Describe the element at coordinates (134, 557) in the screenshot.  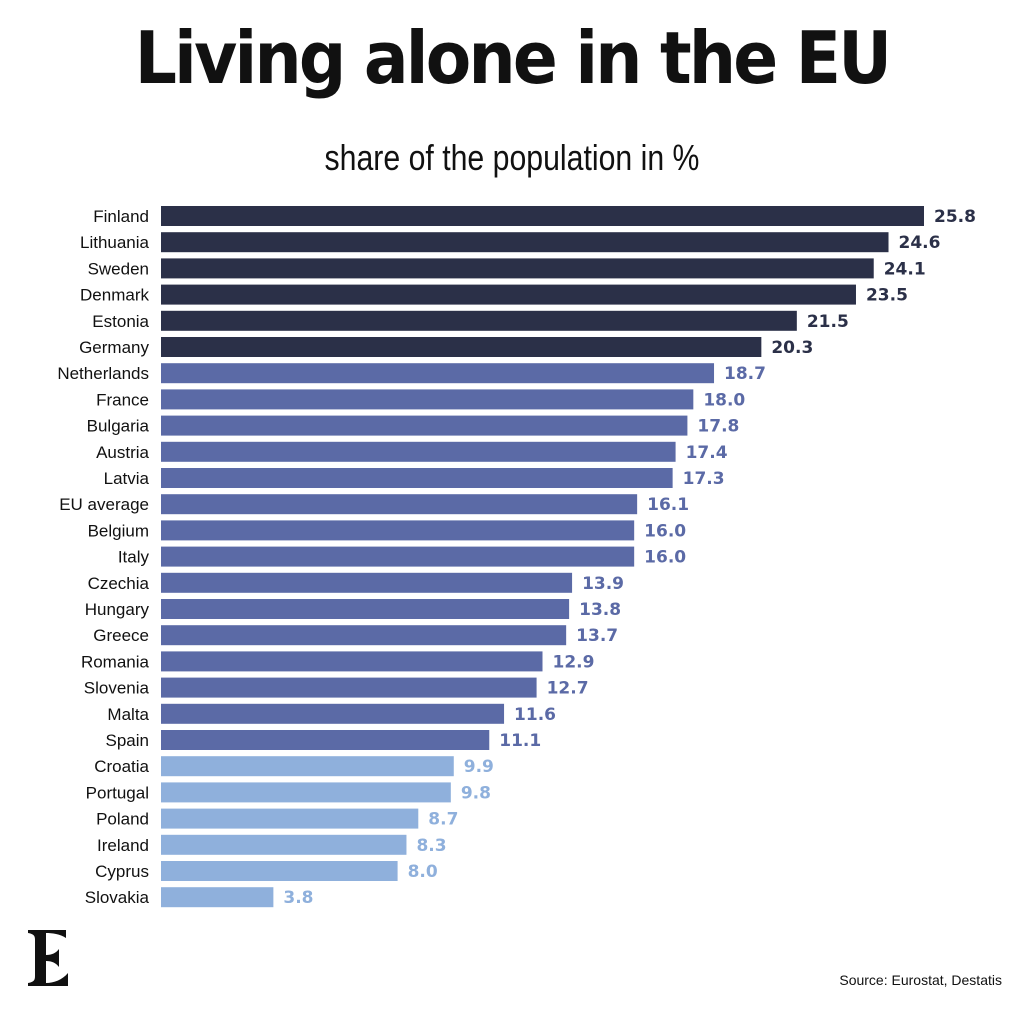
I see `category-label: Italy` at that location.